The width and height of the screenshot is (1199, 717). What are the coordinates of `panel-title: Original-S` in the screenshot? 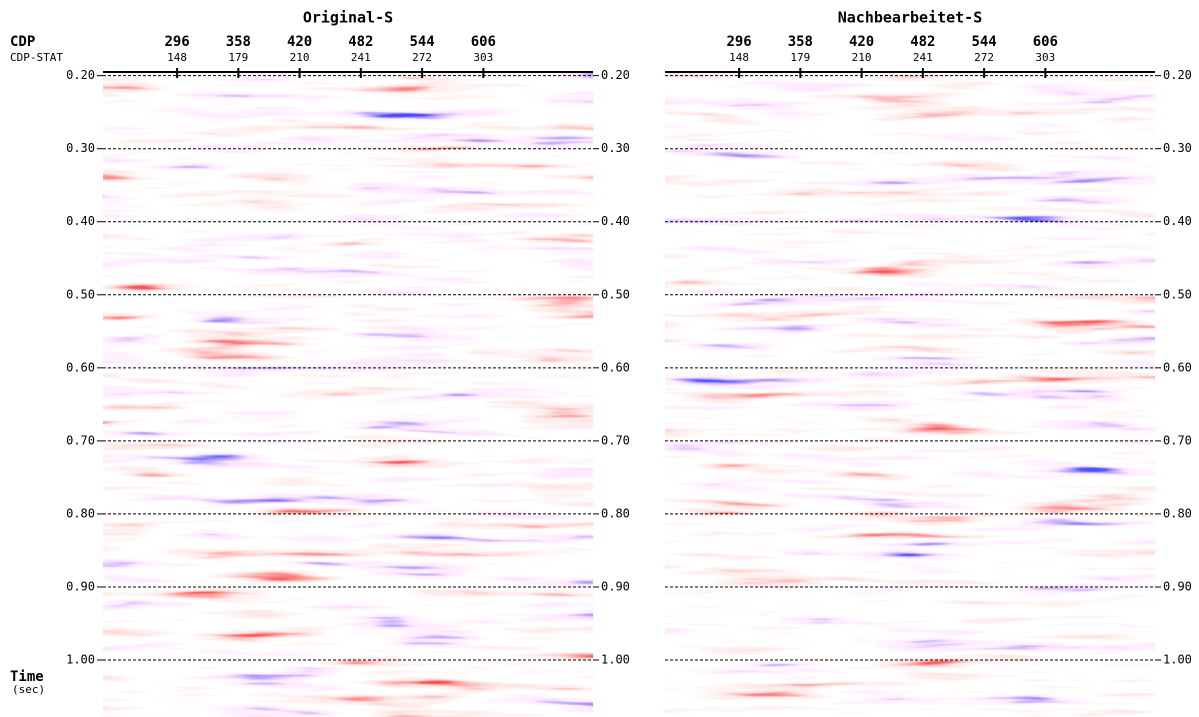 It's located at (348, 18).